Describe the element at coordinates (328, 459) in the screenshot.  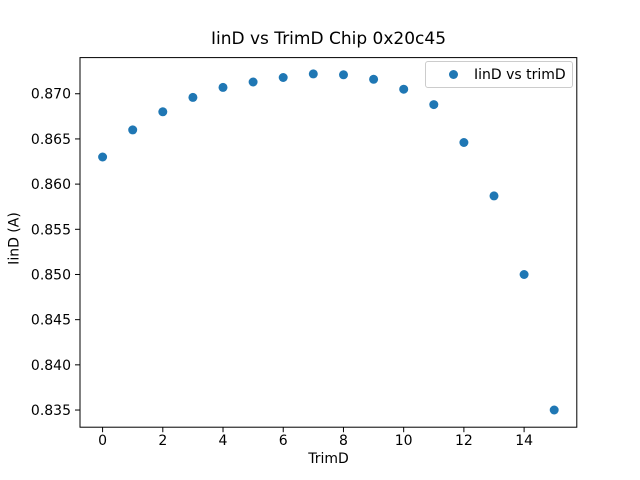
I see `x-axis-label: TrimD` at that location.